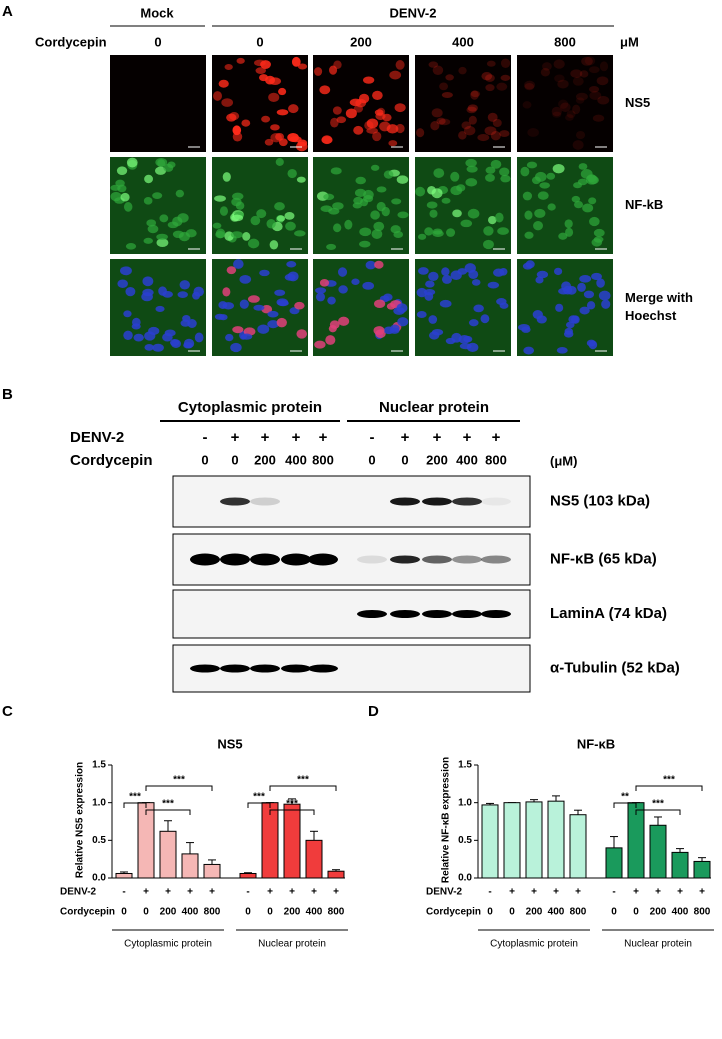  I want to click on group-label: DENV-2, so click(413, 12).